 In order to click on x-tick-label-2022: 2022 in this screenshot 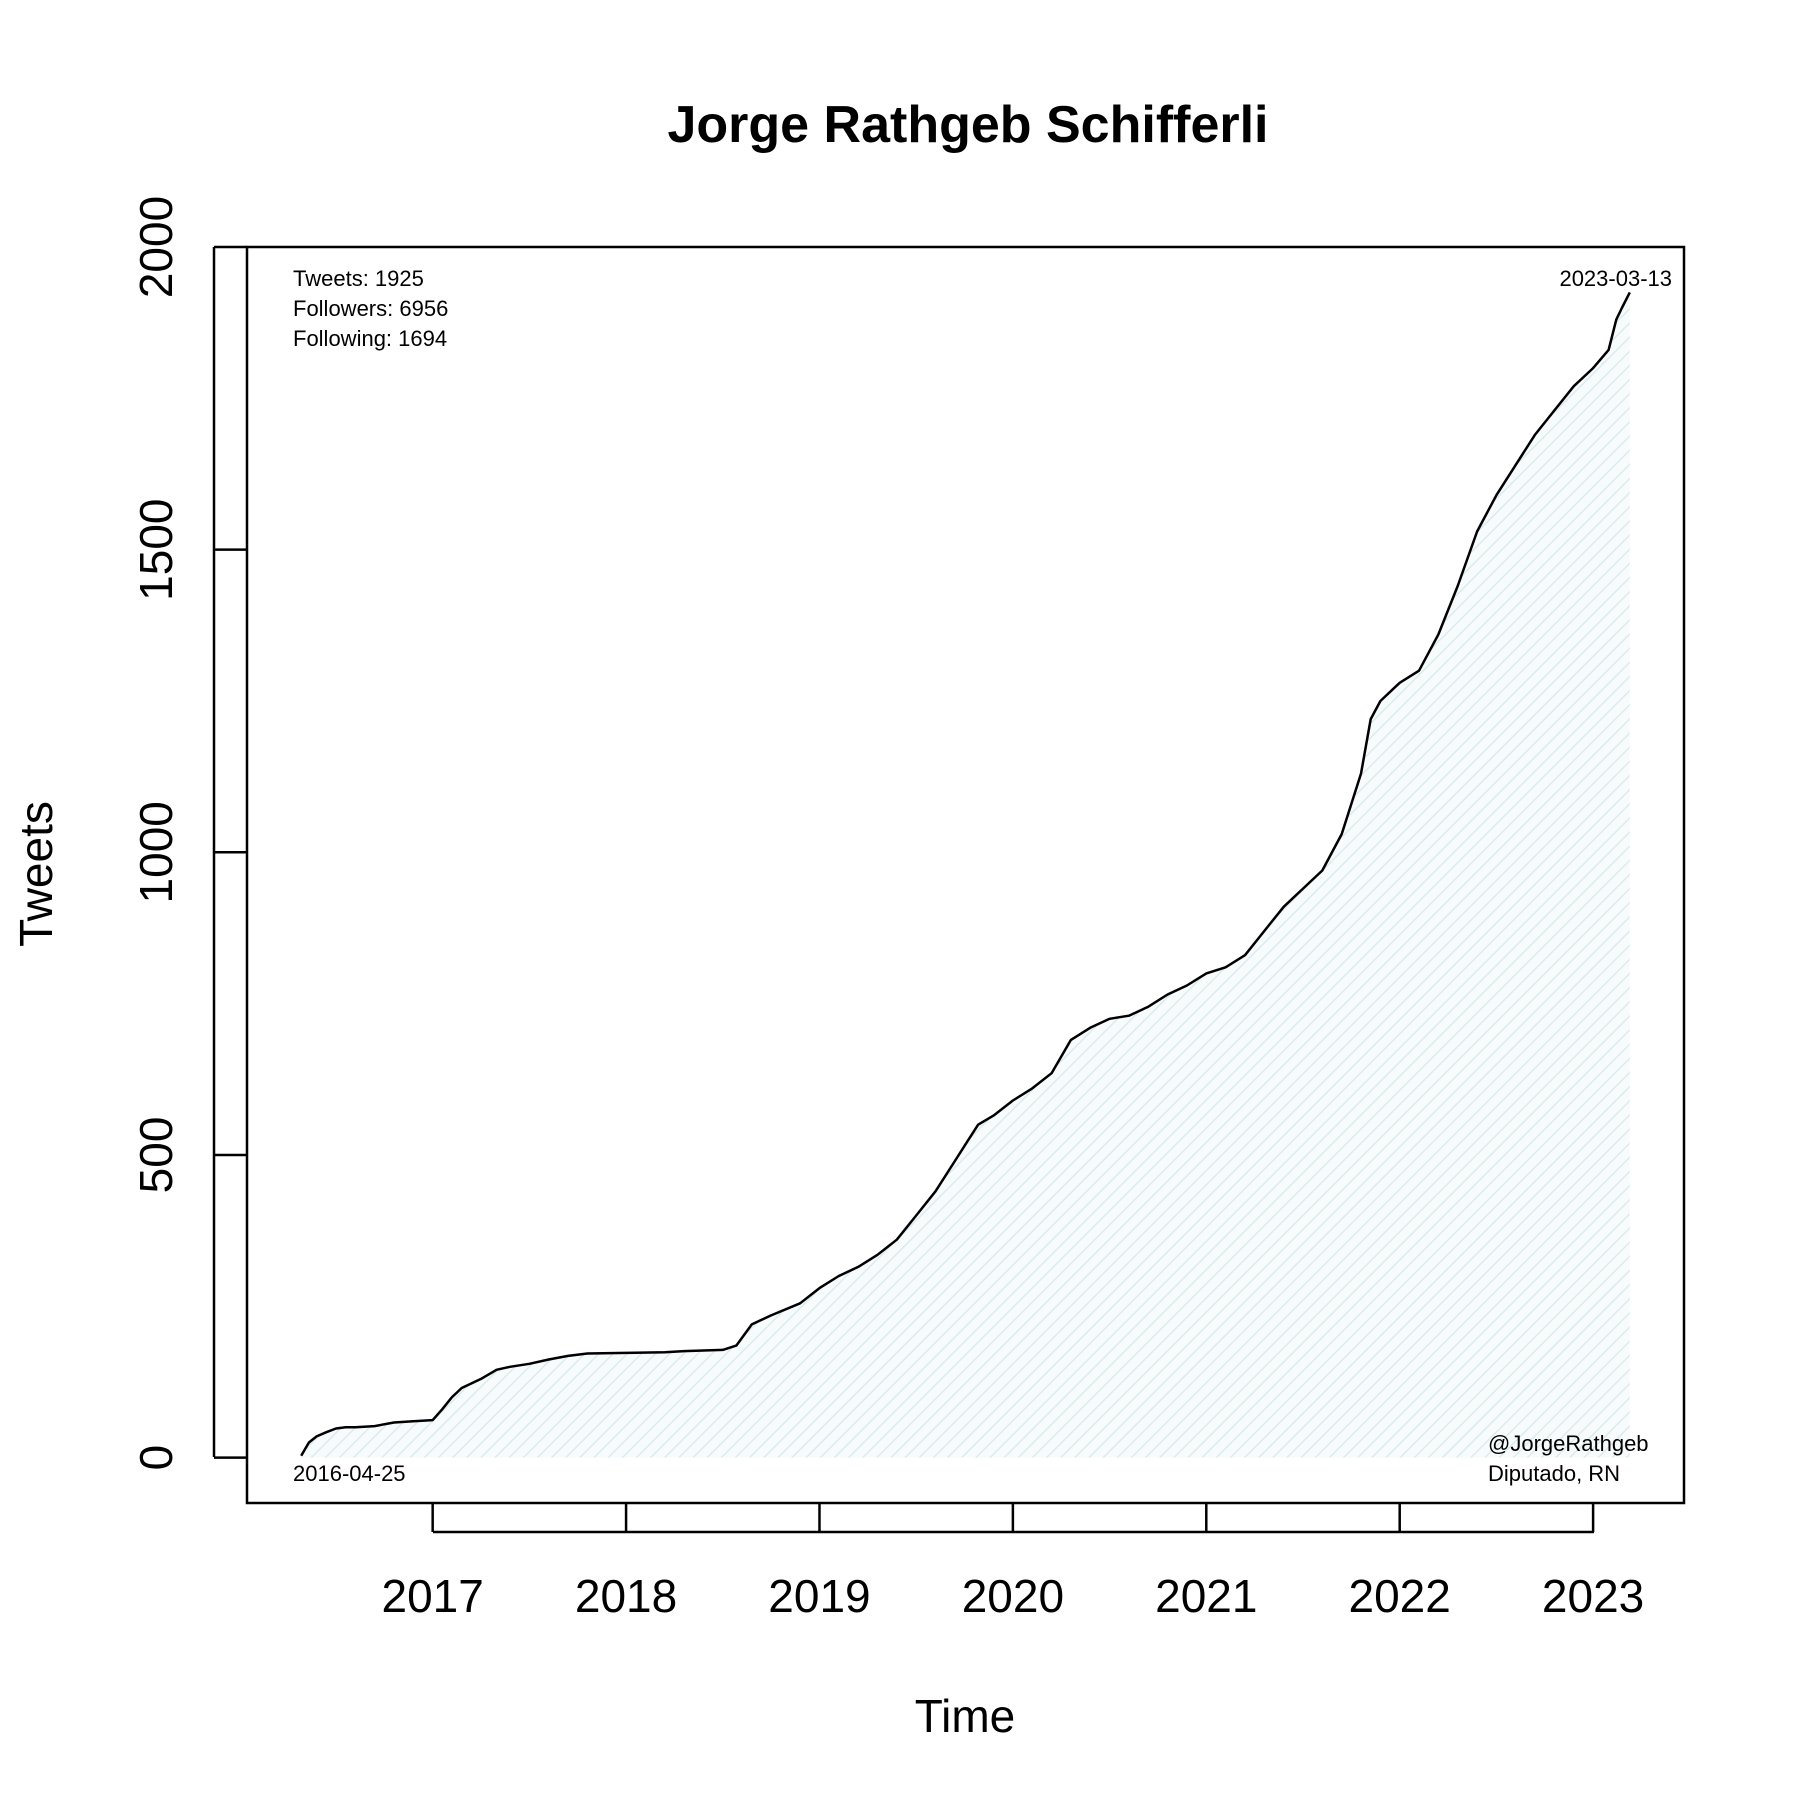, I will do `click(1400, 1596)`.